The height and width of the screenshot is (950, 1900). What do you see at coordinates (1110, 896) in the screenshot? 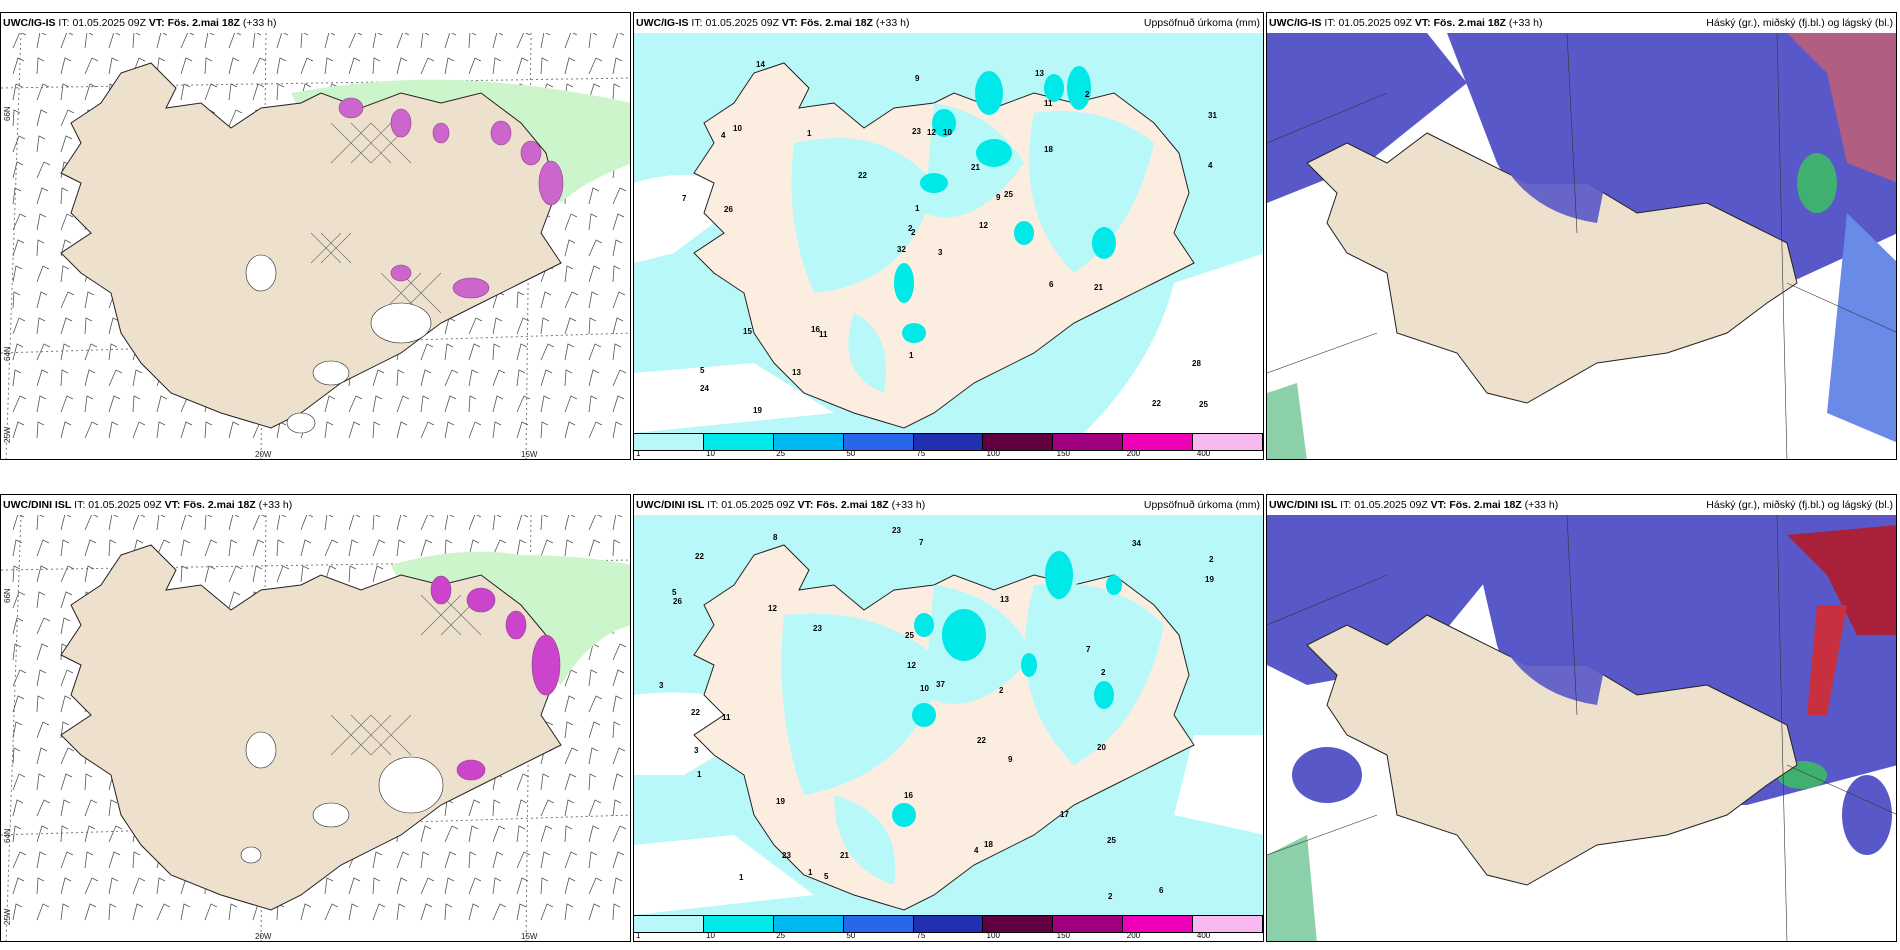
I see `precip-value-label: 2` at bounding box center [1110, 896].